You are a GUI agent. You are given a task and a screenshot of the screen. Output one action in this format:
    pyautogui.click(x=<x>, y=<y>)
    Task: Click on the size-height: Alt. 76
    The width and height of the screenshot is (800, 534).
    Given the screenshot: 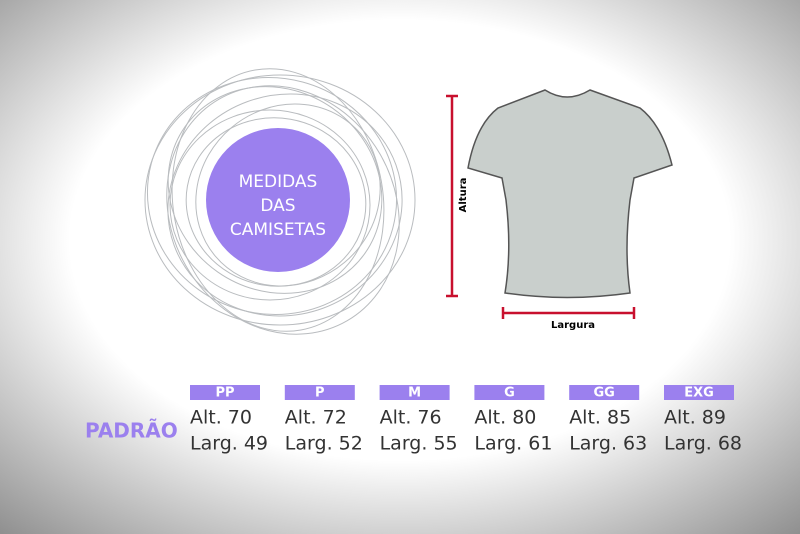 What is the action you would take?
    pyautogui.click(x=411, y=418)
    